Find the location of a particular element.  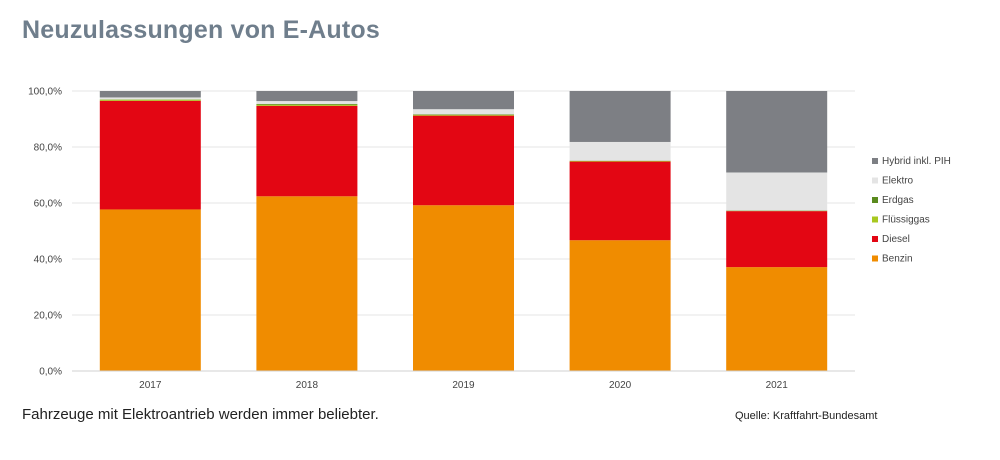

x-tick-label: 2017 is located at coordinates (150, 385).